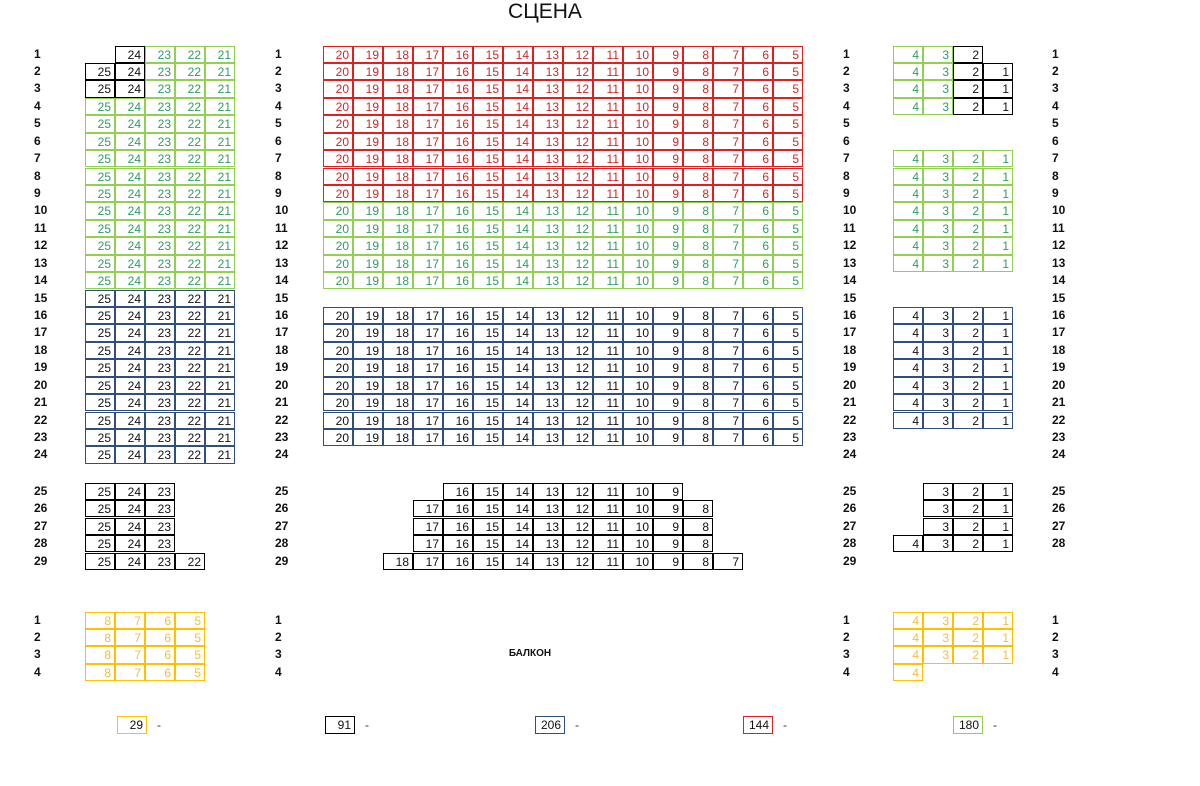 The image size is (1200, 786). Describe the element at coordinates (968, 71) in the screenshot. I see `seat: 2` at that location.